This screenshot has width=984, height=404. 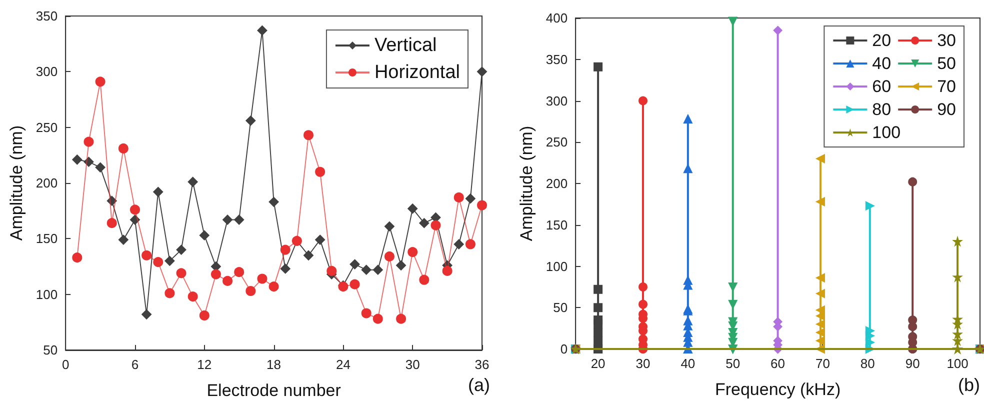 What do you see at coordinates (135, 364) in the screenshot?
I see `x-tick-label: 6` at bounding box center [135, 364].